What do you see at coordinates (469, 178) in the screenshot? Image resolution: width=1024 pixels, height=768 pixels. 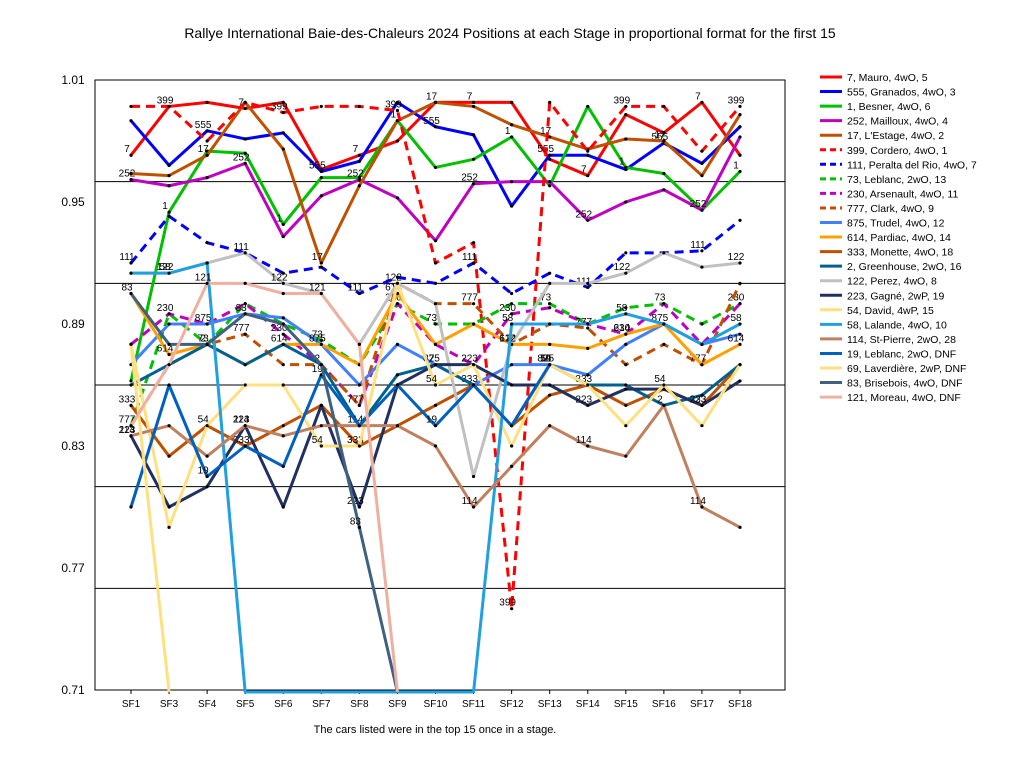 I see `data-label: 252` at bounding box center [469, 178].